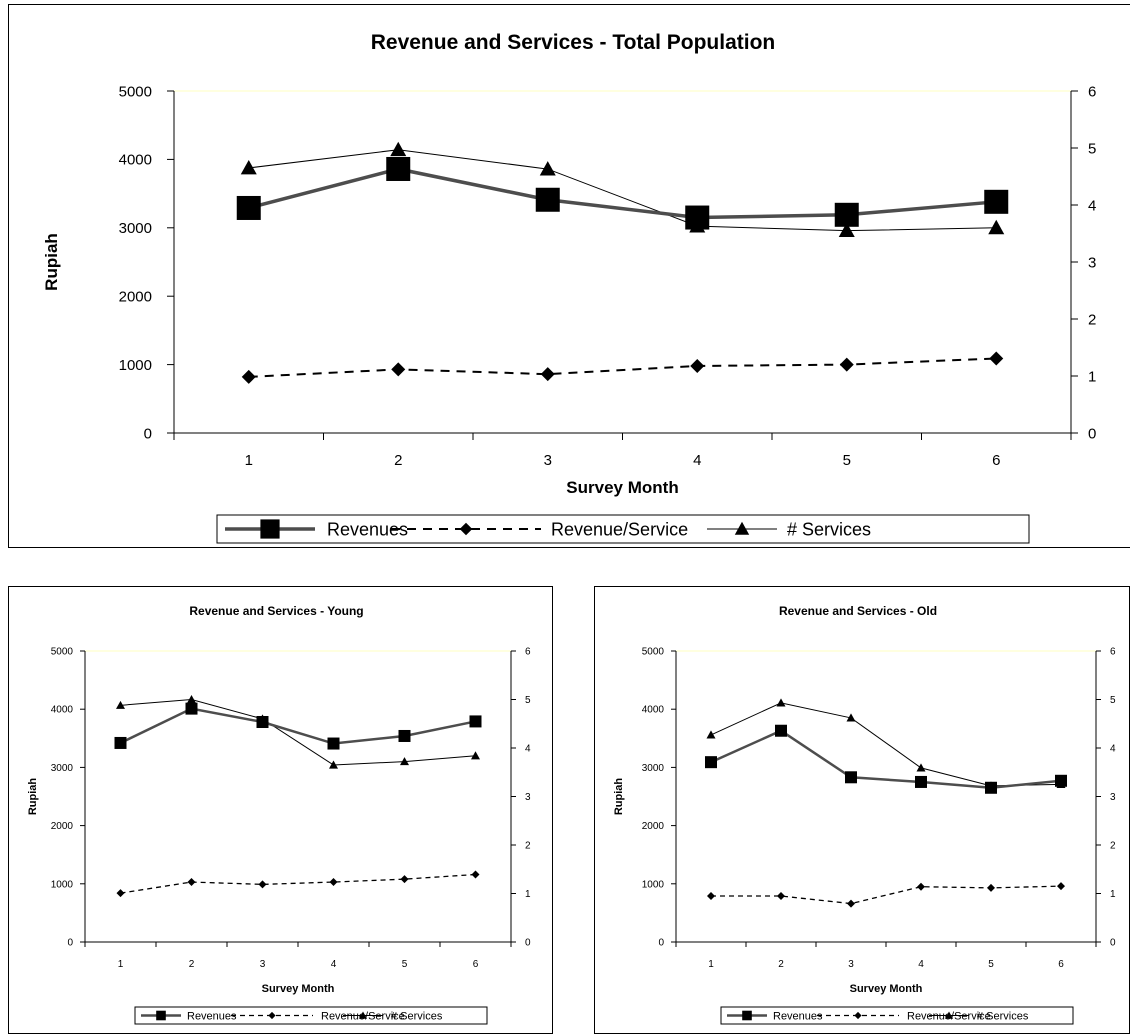  Describe the element at coordinates (311, 1015) in the screenshot. I see `legend-box` at that location.